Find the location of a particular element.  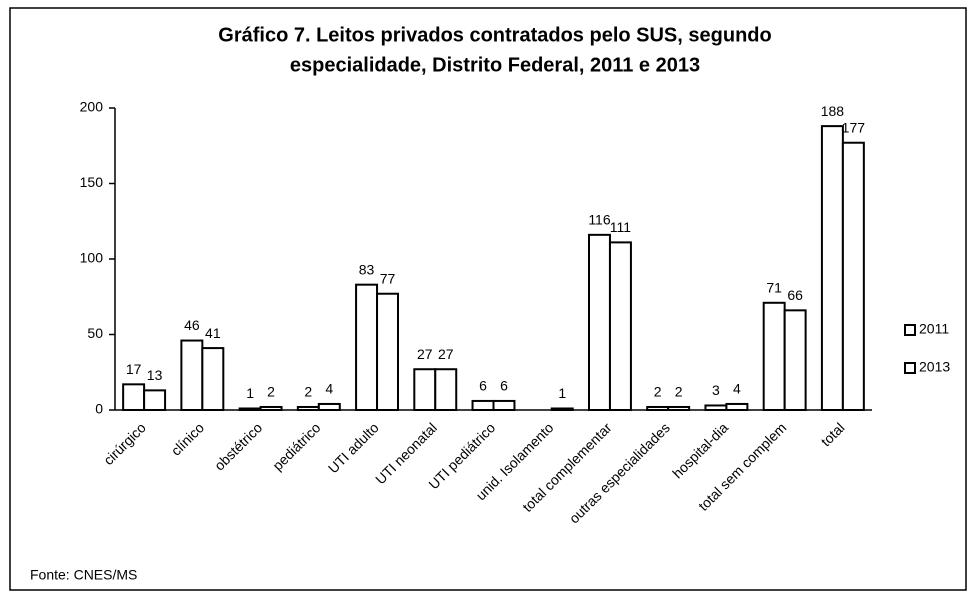

y-tick-label: 150 is located at coordinates (92, 182).